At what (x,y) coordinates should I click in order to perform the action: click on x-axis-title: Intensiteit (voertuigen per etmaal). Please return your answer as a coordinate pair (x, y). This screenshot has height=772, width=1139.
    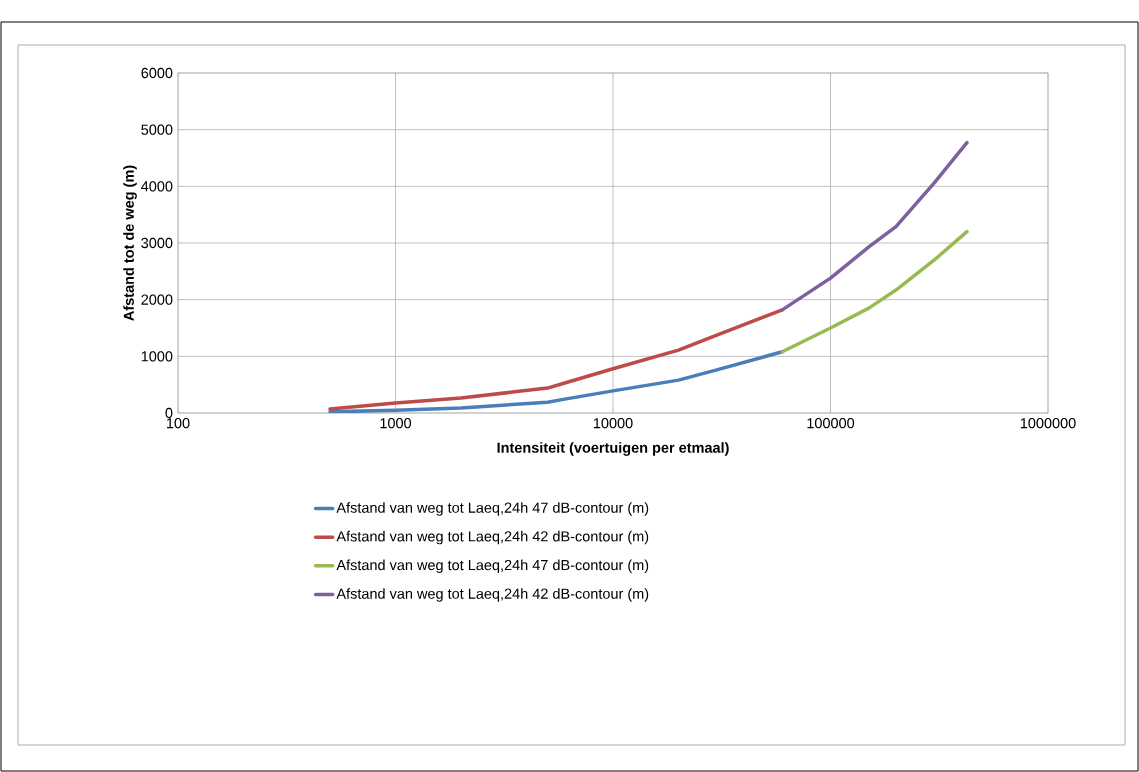
    Looking at the image, I should click on (613, 449).